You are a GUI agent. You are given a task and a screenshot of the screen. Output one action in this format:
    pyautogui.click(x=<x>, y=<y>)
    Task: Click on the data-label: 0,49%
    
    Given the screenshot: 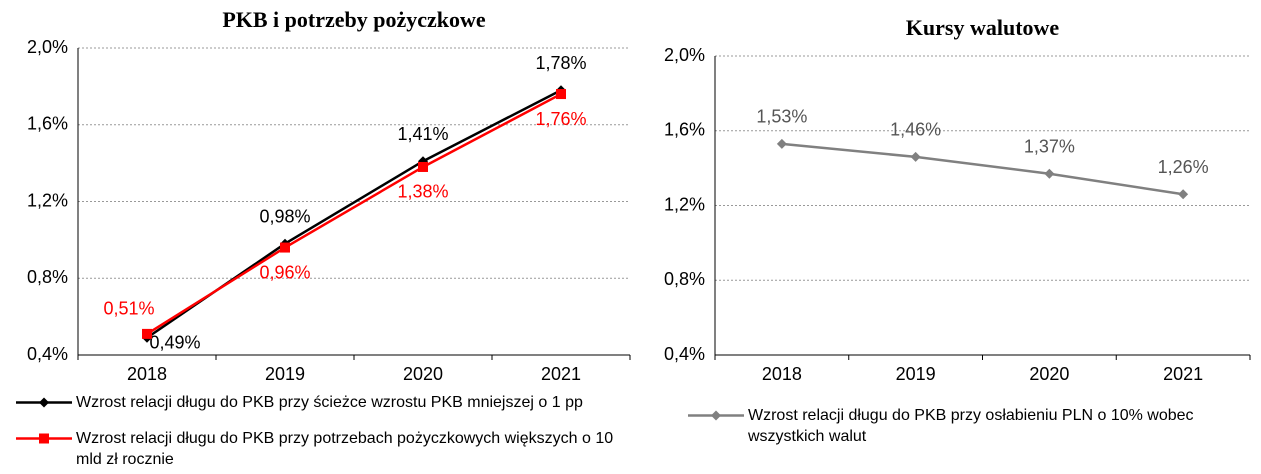 What is the action you would take?
    pyautogui.click(x=174, y=342)
    